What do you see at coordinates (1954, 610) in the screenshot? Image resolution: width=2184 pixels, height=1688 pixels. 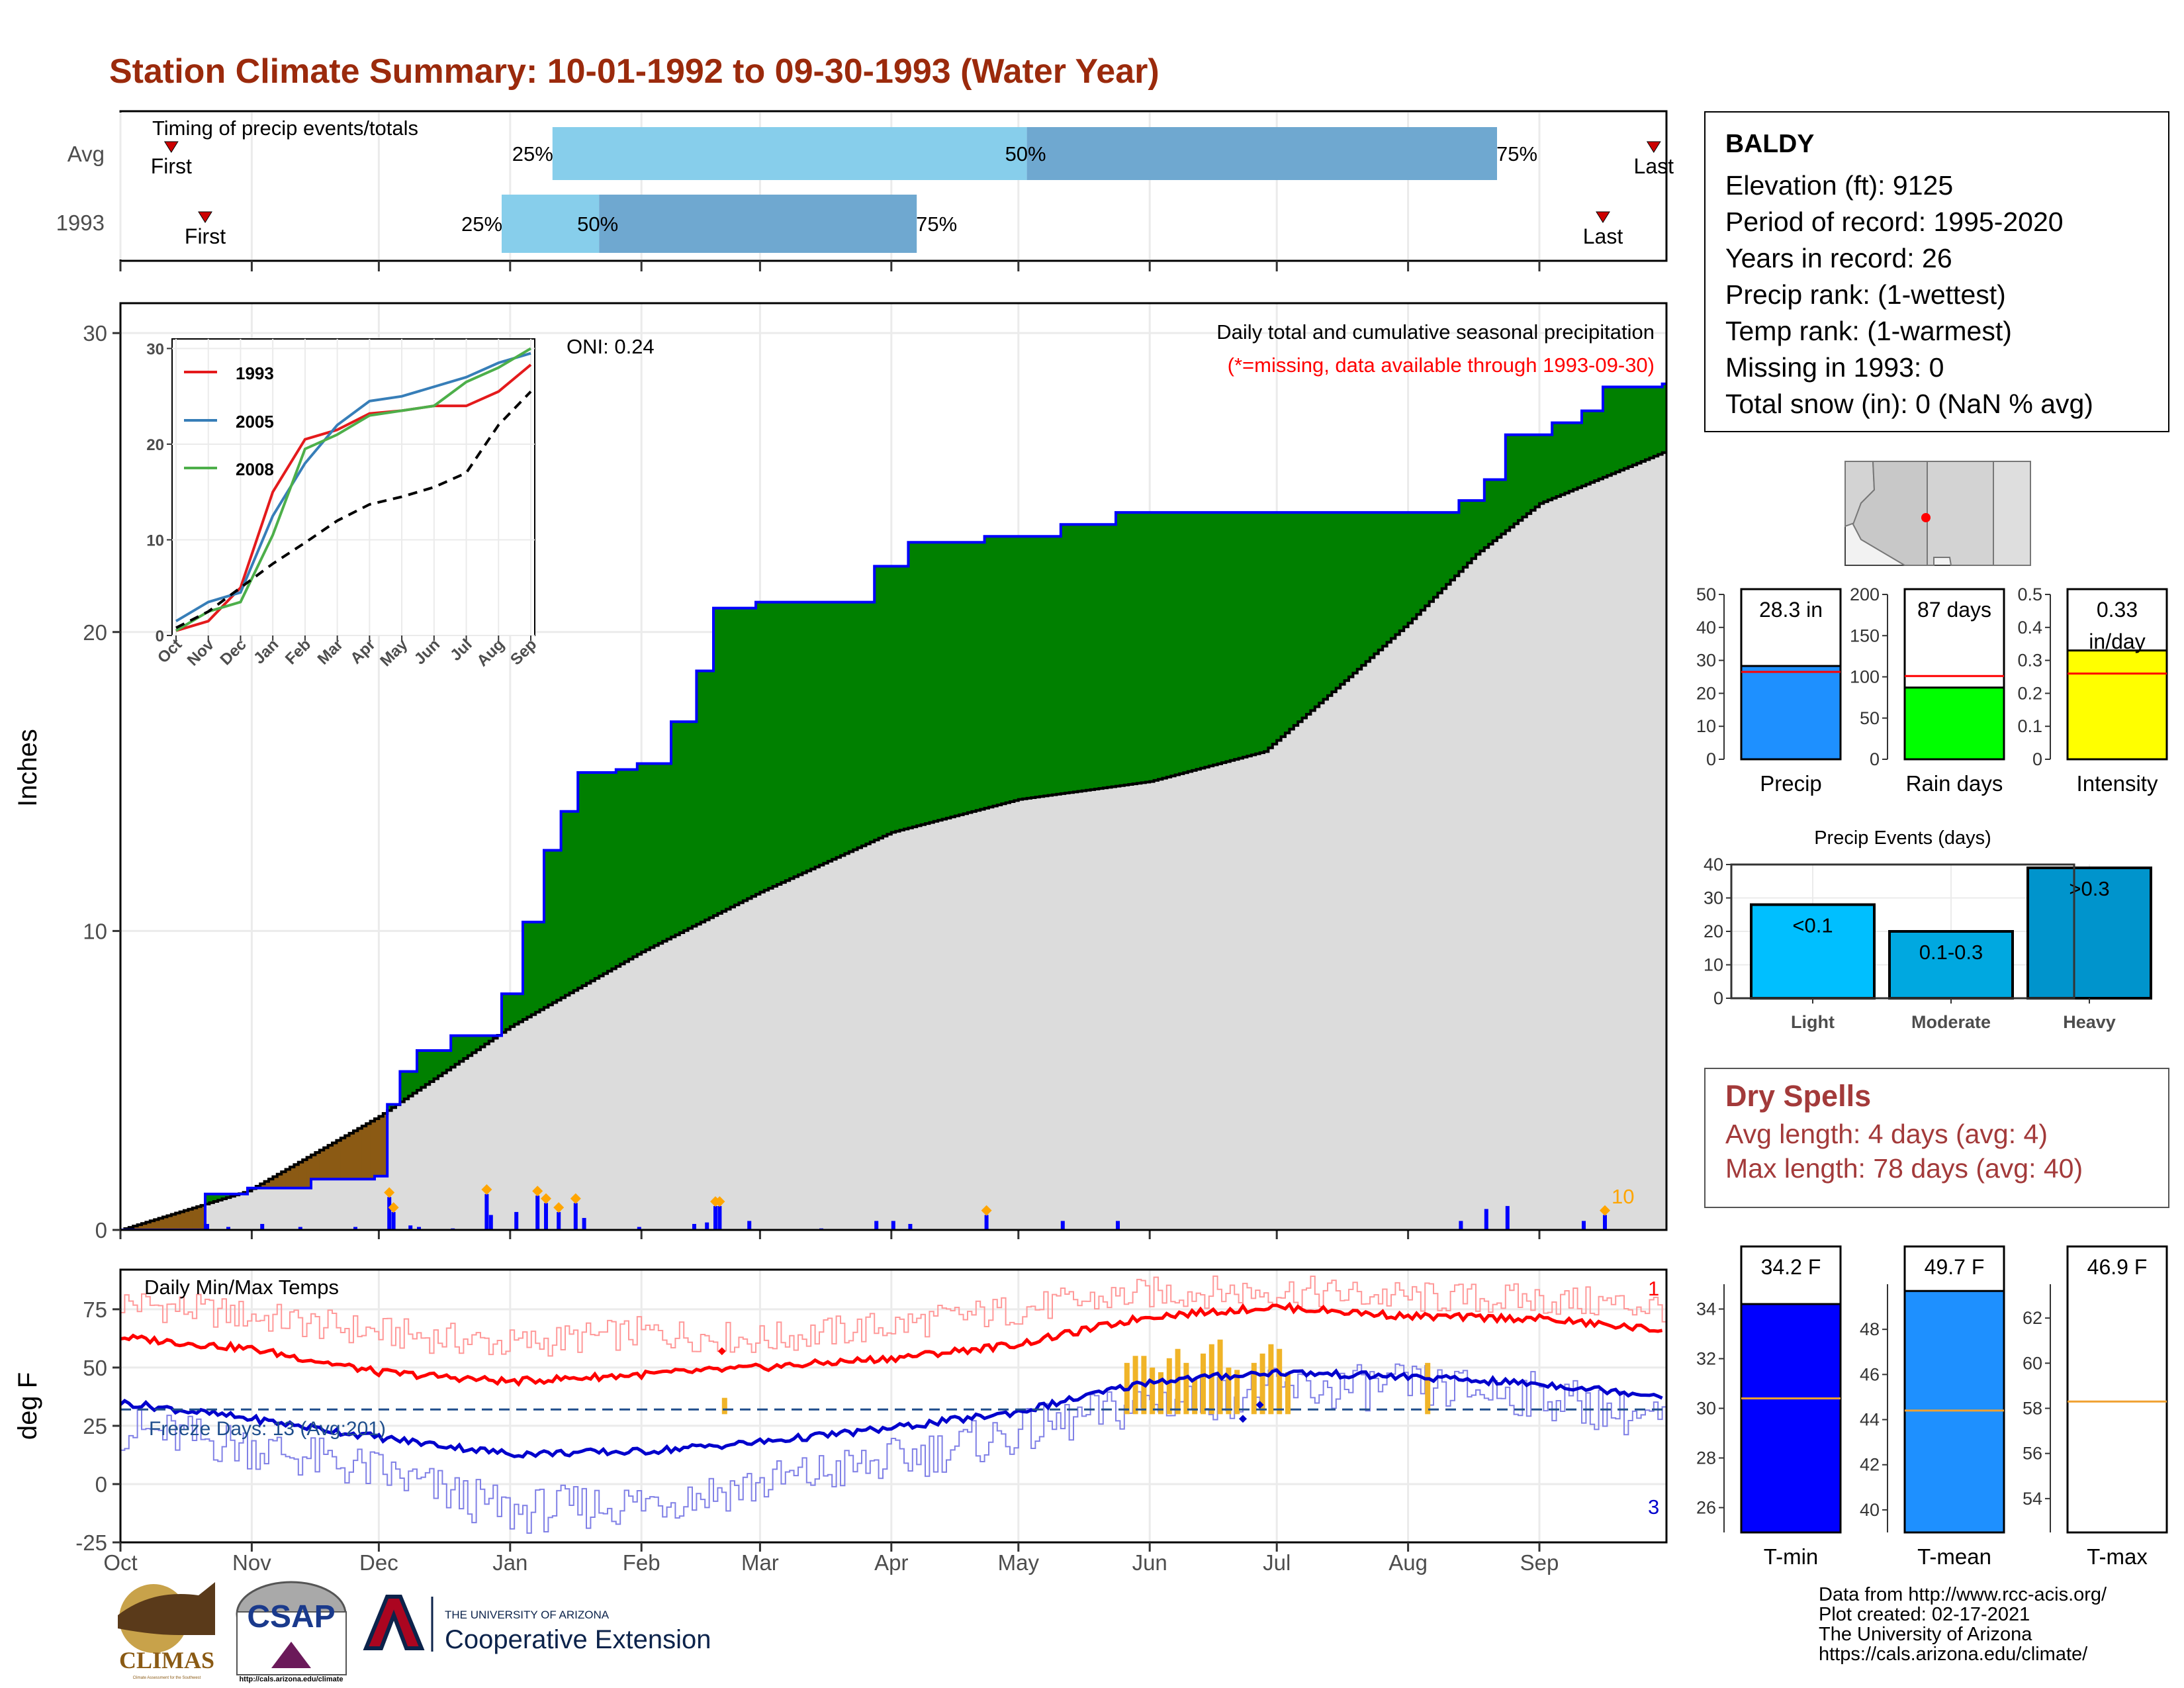 I see `summary-rain-days-value-label: 87 days` at bounding box center [1954, 610].